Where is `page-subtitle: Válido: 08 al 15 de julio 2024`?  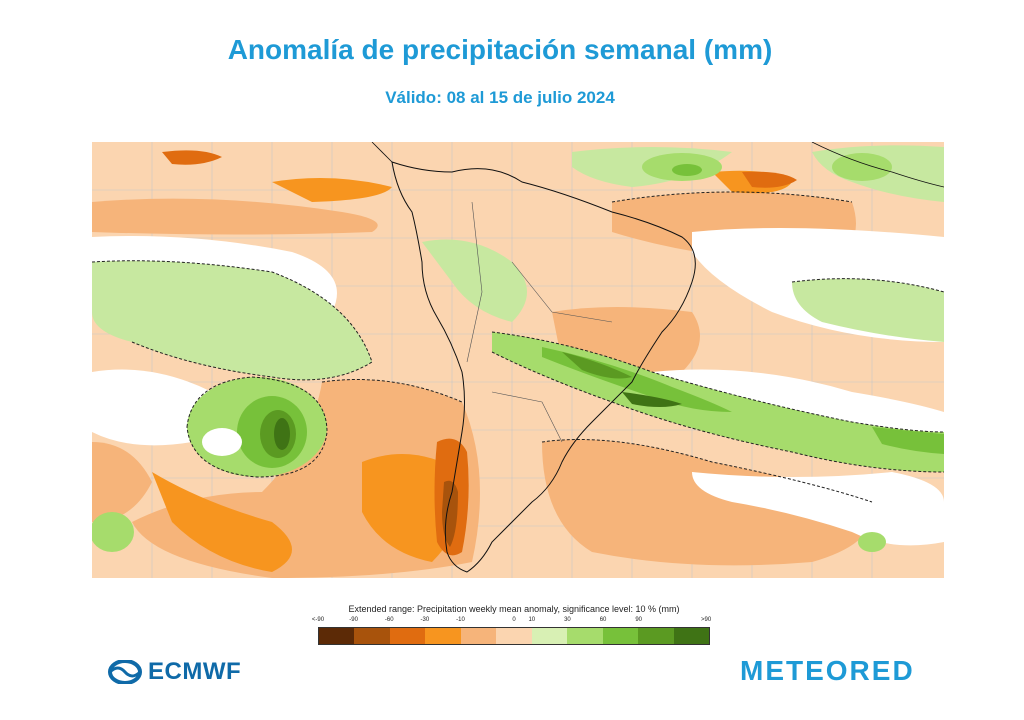
page-subtitle: Válido: 08 al 15 de julio 2024 is located at coordinates (500, 97).